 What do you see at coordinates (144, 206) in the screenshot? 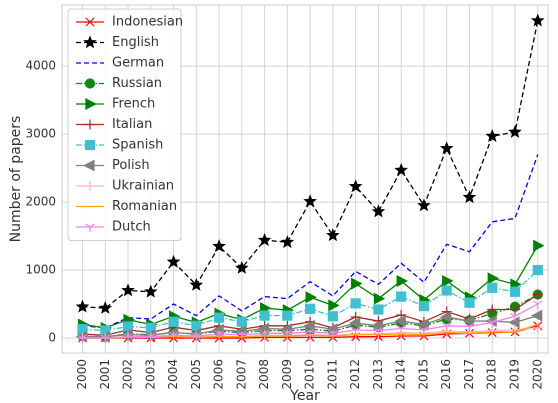
I see `legend-label: Romanian` at bounding box center [144, 206].